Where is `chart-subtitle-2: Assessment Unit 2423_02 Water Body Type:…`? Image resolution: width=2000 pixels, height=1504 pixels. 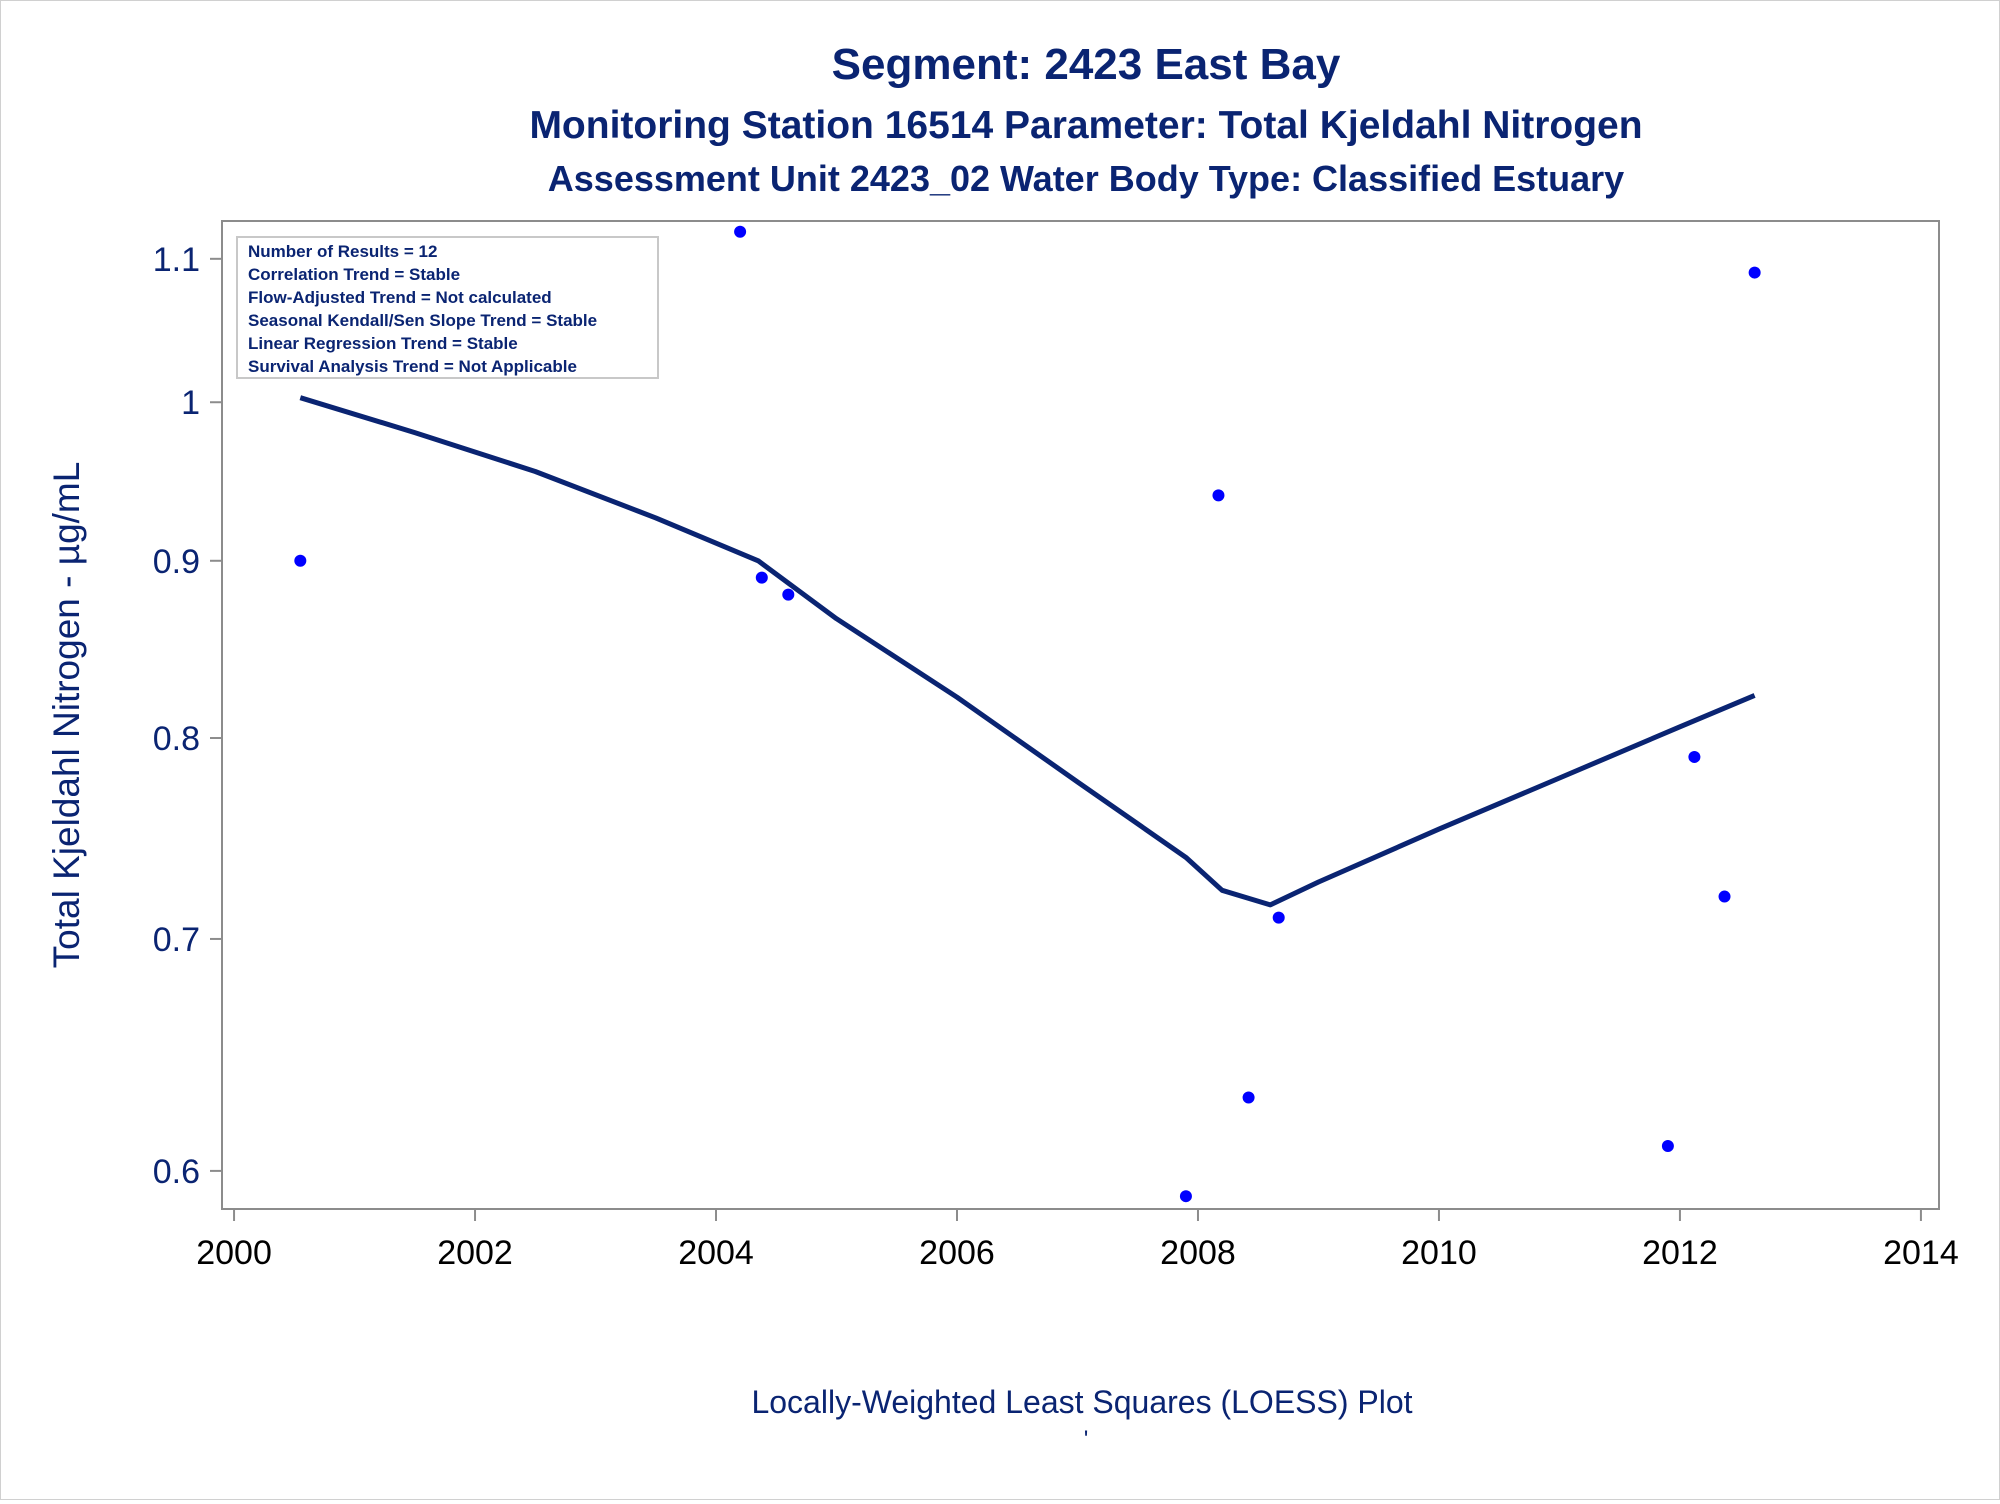
chart-subtitle-2: Assessment Unit 2423_02 Water Body Type:… is located at coordinates (1086, 178).